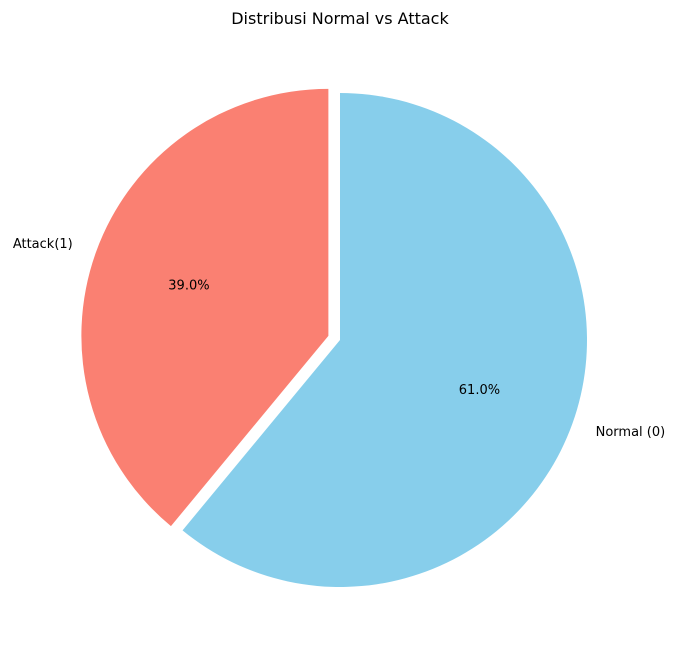  I want to click on slice-percent-0: 61.0%, so click(479, 390).